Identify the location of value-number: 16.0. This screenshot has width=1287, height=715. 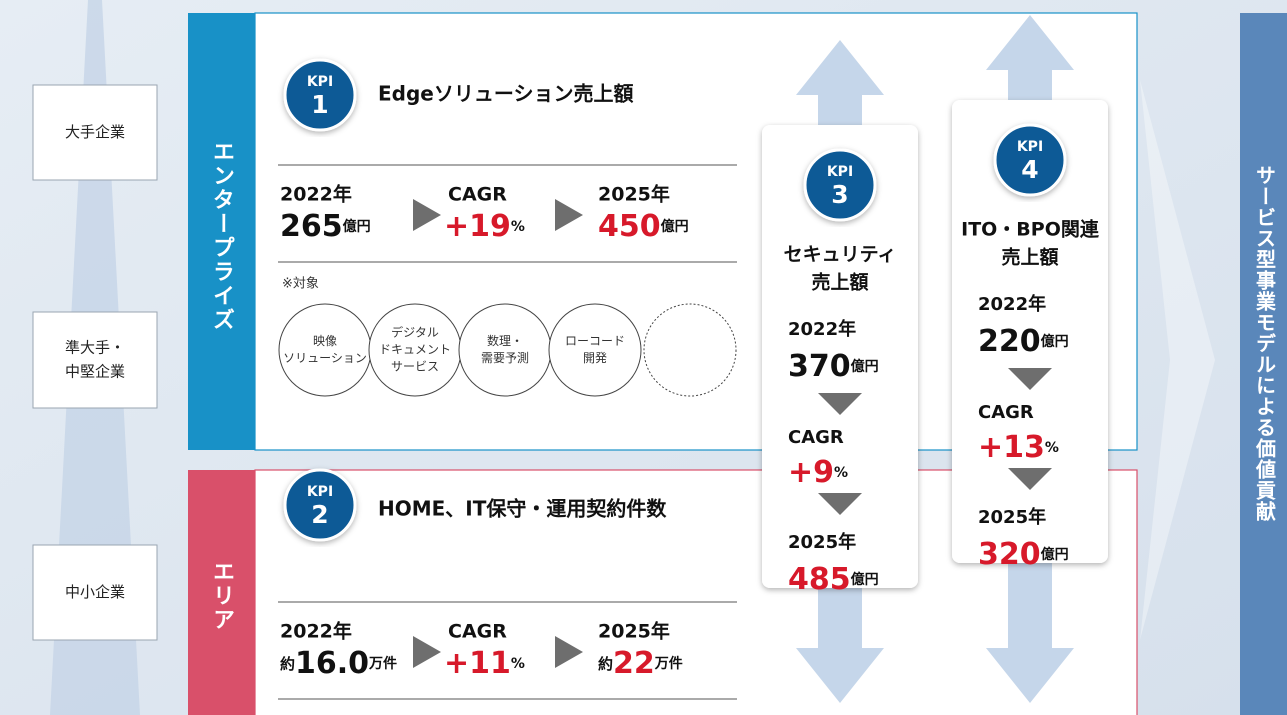
(332, 663).